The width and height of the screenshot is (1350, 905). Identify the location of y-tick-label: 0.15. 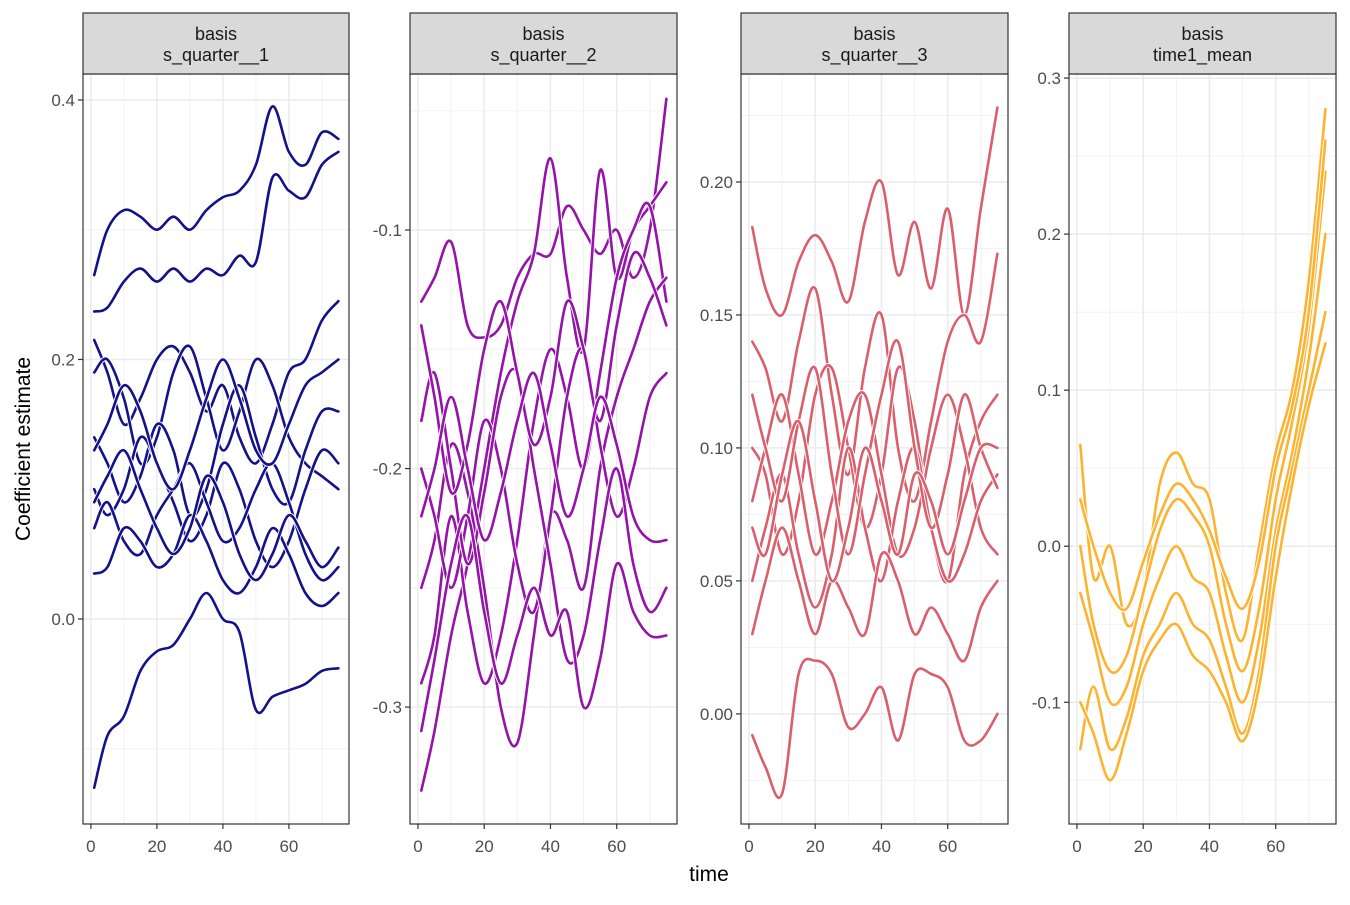
(716, 315).